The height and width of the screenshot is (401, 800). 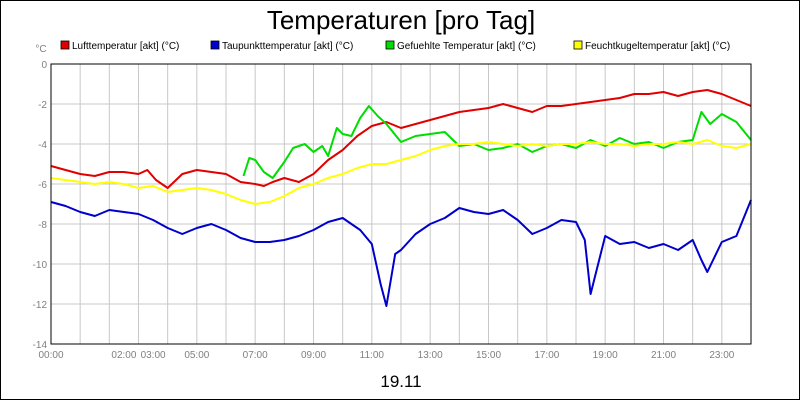 What do you see at coordinates (546, 355) in the screenshot?
I see `x-tick-label: 17:00` at bounding box center [546, 355].